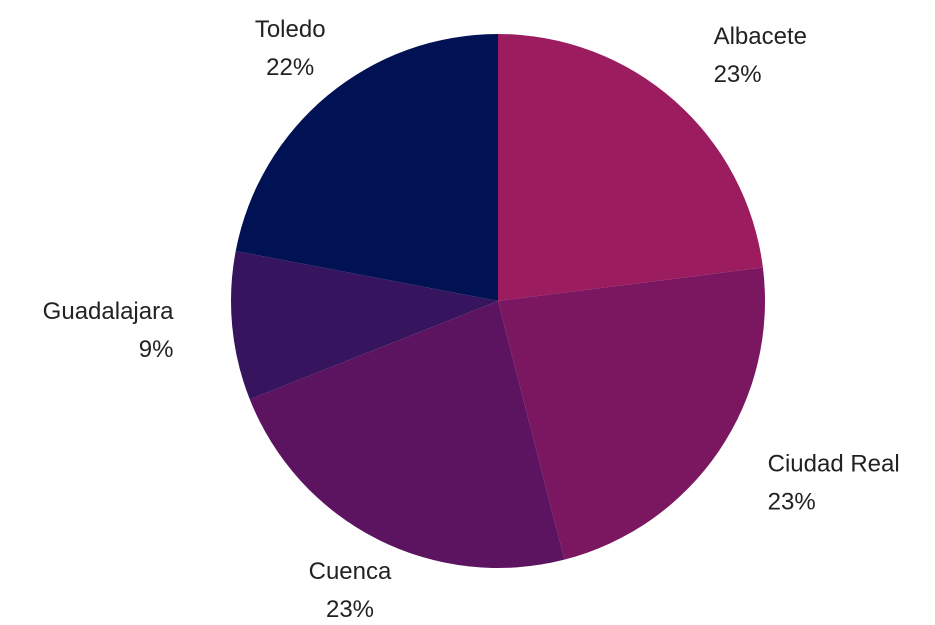 This screenshot has height=625, width=935. I want to click on slice-value-label: 9%, so click(156, 349).